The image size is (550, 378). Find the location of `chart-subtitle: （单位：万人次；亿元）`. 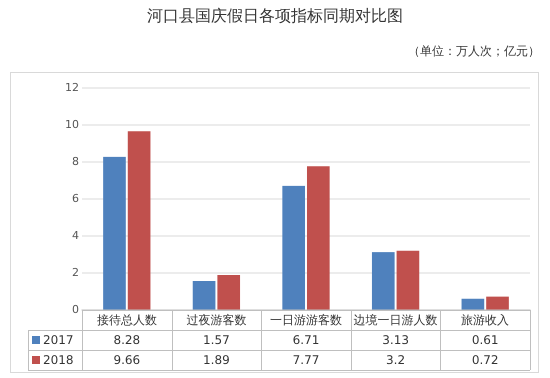

chart-subtitle: （单位：万人次；亿元） is located at coordinates (474, 51).